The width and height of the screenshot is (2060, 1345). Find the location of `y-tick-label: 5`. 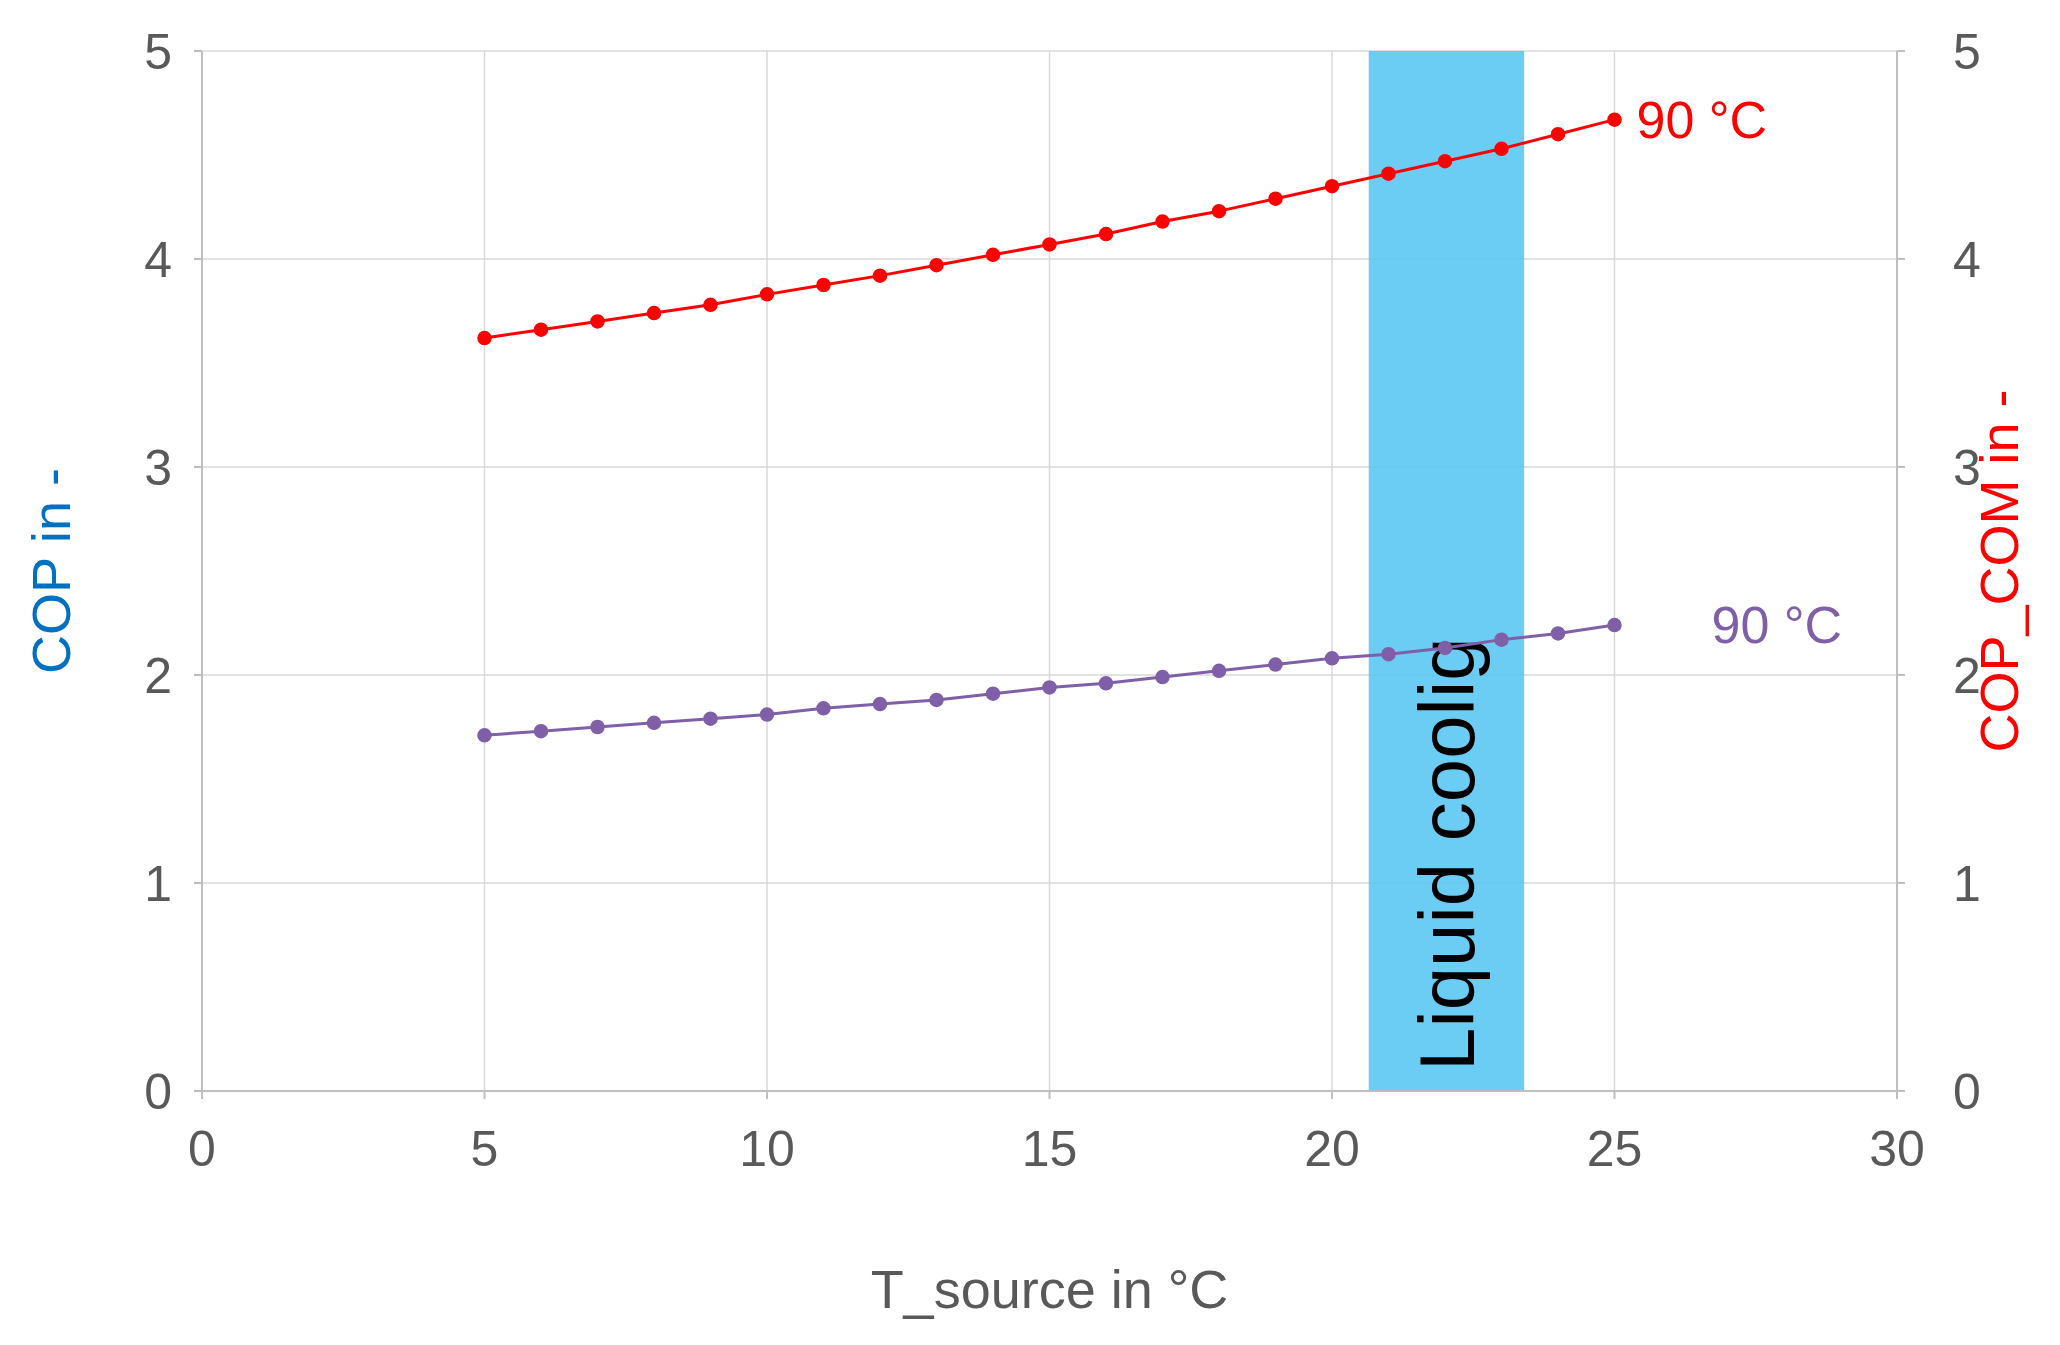

y-tick-label: 5 is located at coordinates (158, 51).